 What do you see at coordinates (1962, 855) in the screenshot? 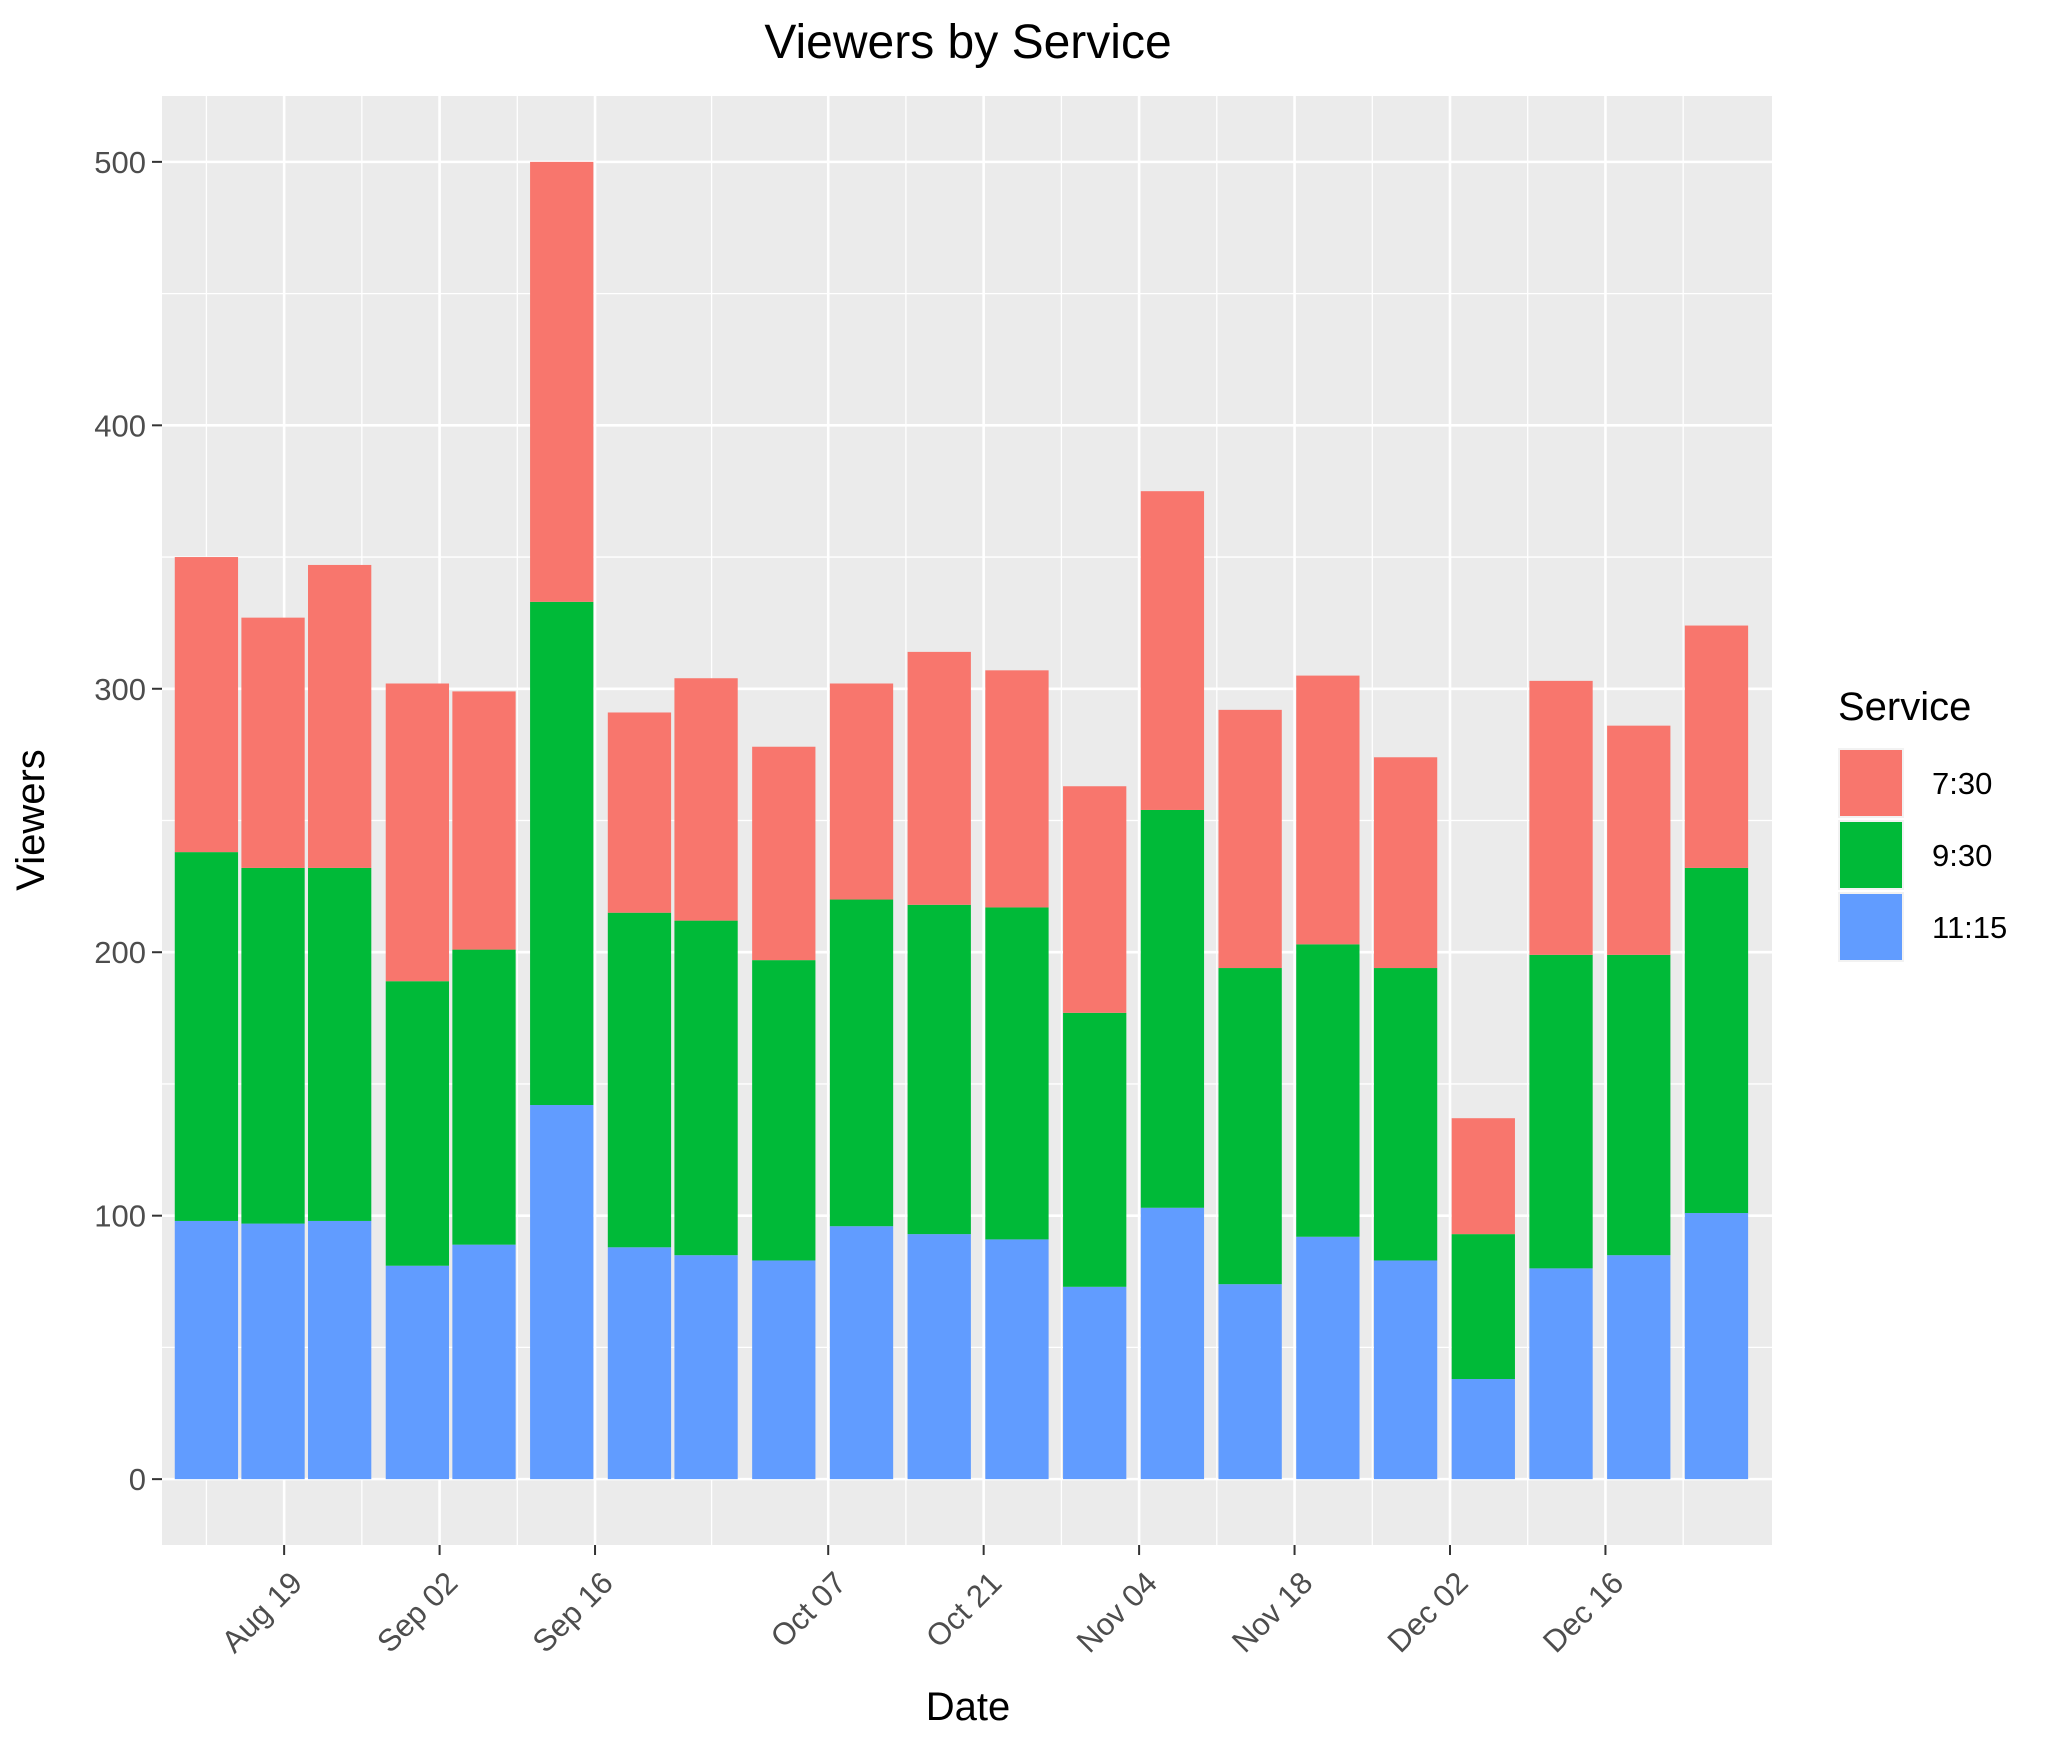
I see `legend-label-930: 9:30` at bounding box center [1962, 855].